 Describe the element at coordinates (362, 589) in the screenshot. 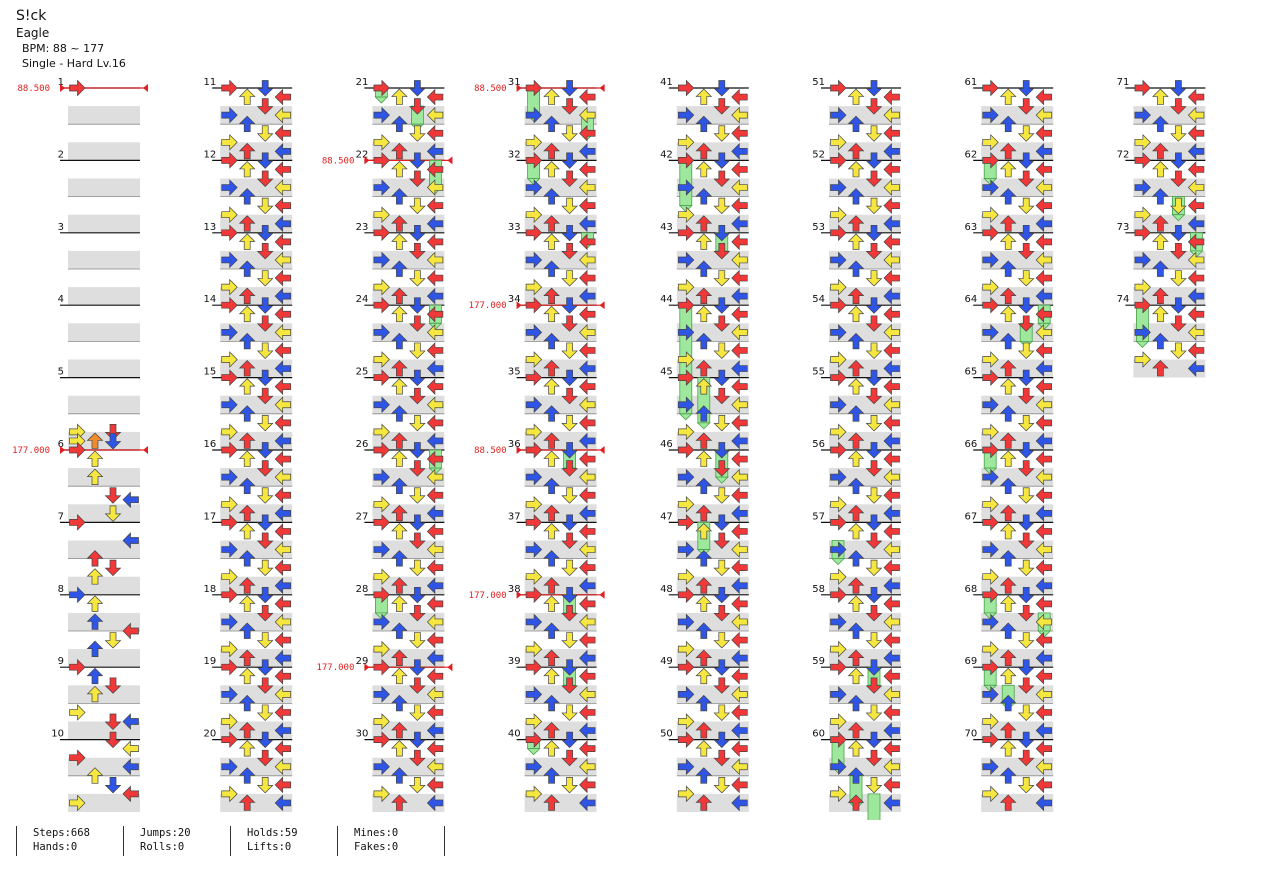

I see `measure-number: 28` at that location.